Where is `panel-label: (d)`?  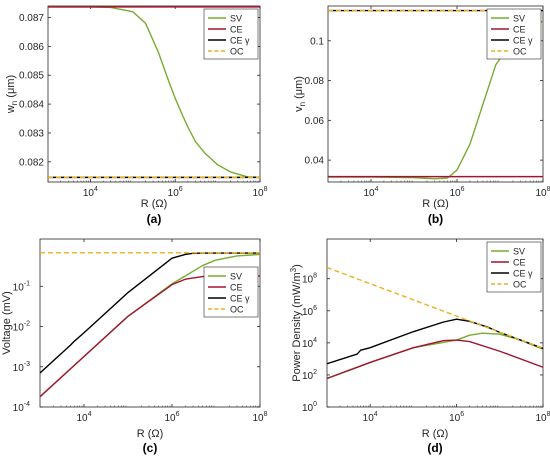 panel-label: (d) is located at coordinates (434, 448).